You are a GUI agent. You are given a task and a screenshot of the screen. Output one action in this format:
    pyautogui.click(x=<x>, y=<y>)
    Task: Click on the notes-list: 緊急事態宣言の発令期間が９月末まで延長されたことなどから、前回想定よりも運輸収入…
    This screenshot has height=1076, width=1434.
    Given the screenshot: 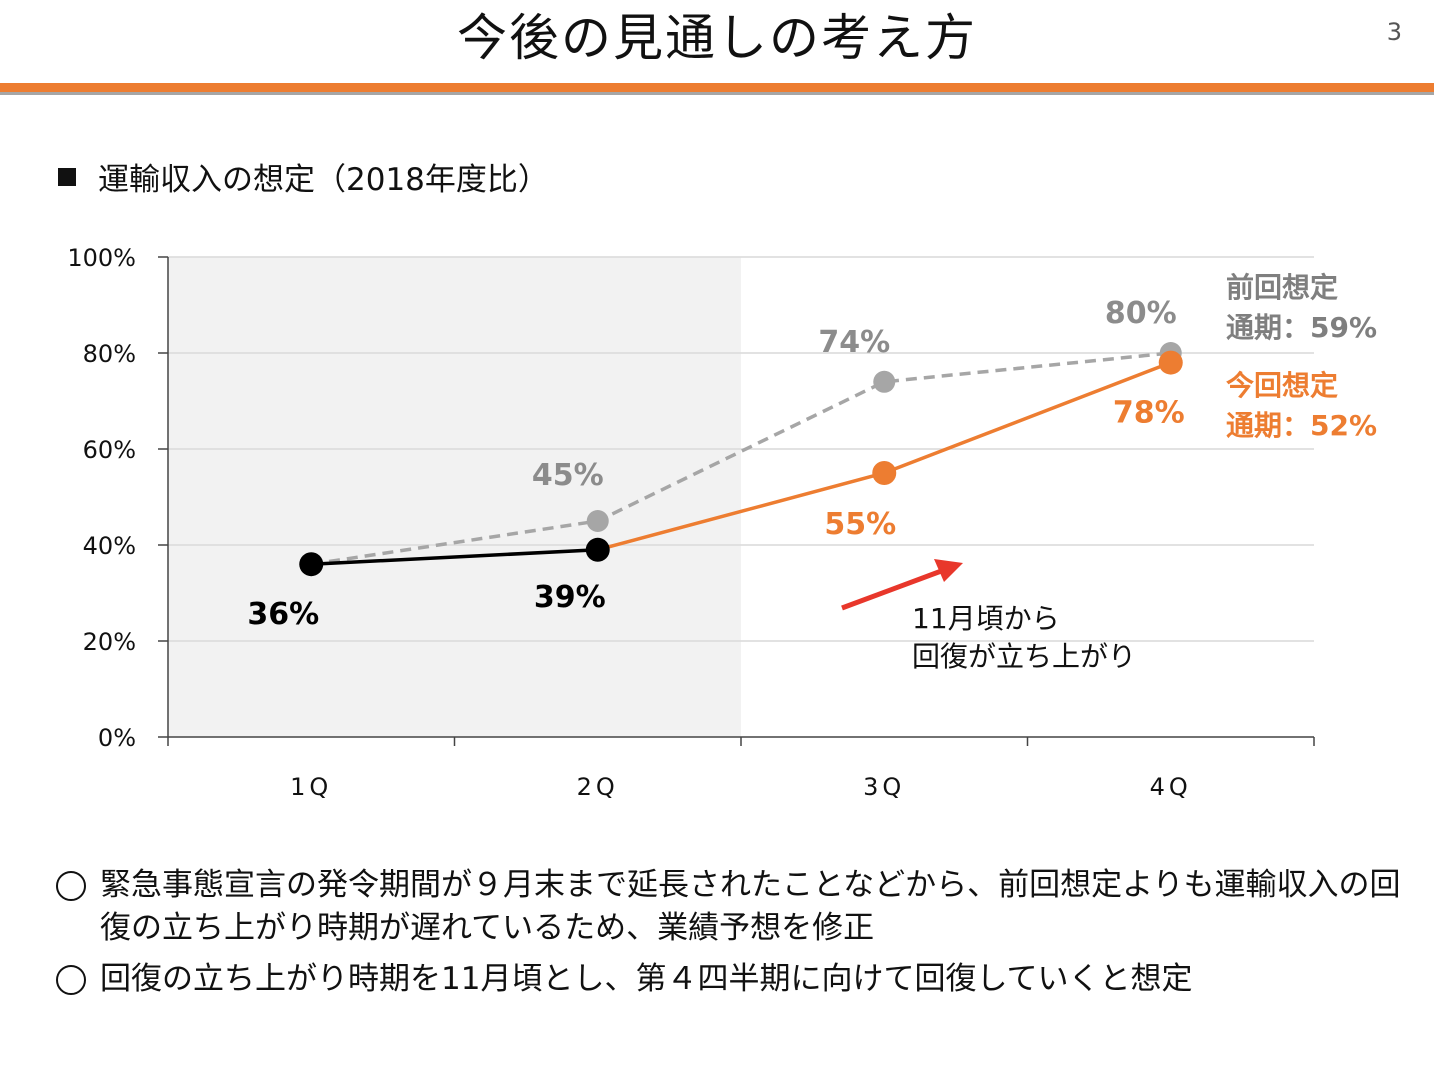 What is the action you would take?
    pyautogui.click(x=732, y=936)
    